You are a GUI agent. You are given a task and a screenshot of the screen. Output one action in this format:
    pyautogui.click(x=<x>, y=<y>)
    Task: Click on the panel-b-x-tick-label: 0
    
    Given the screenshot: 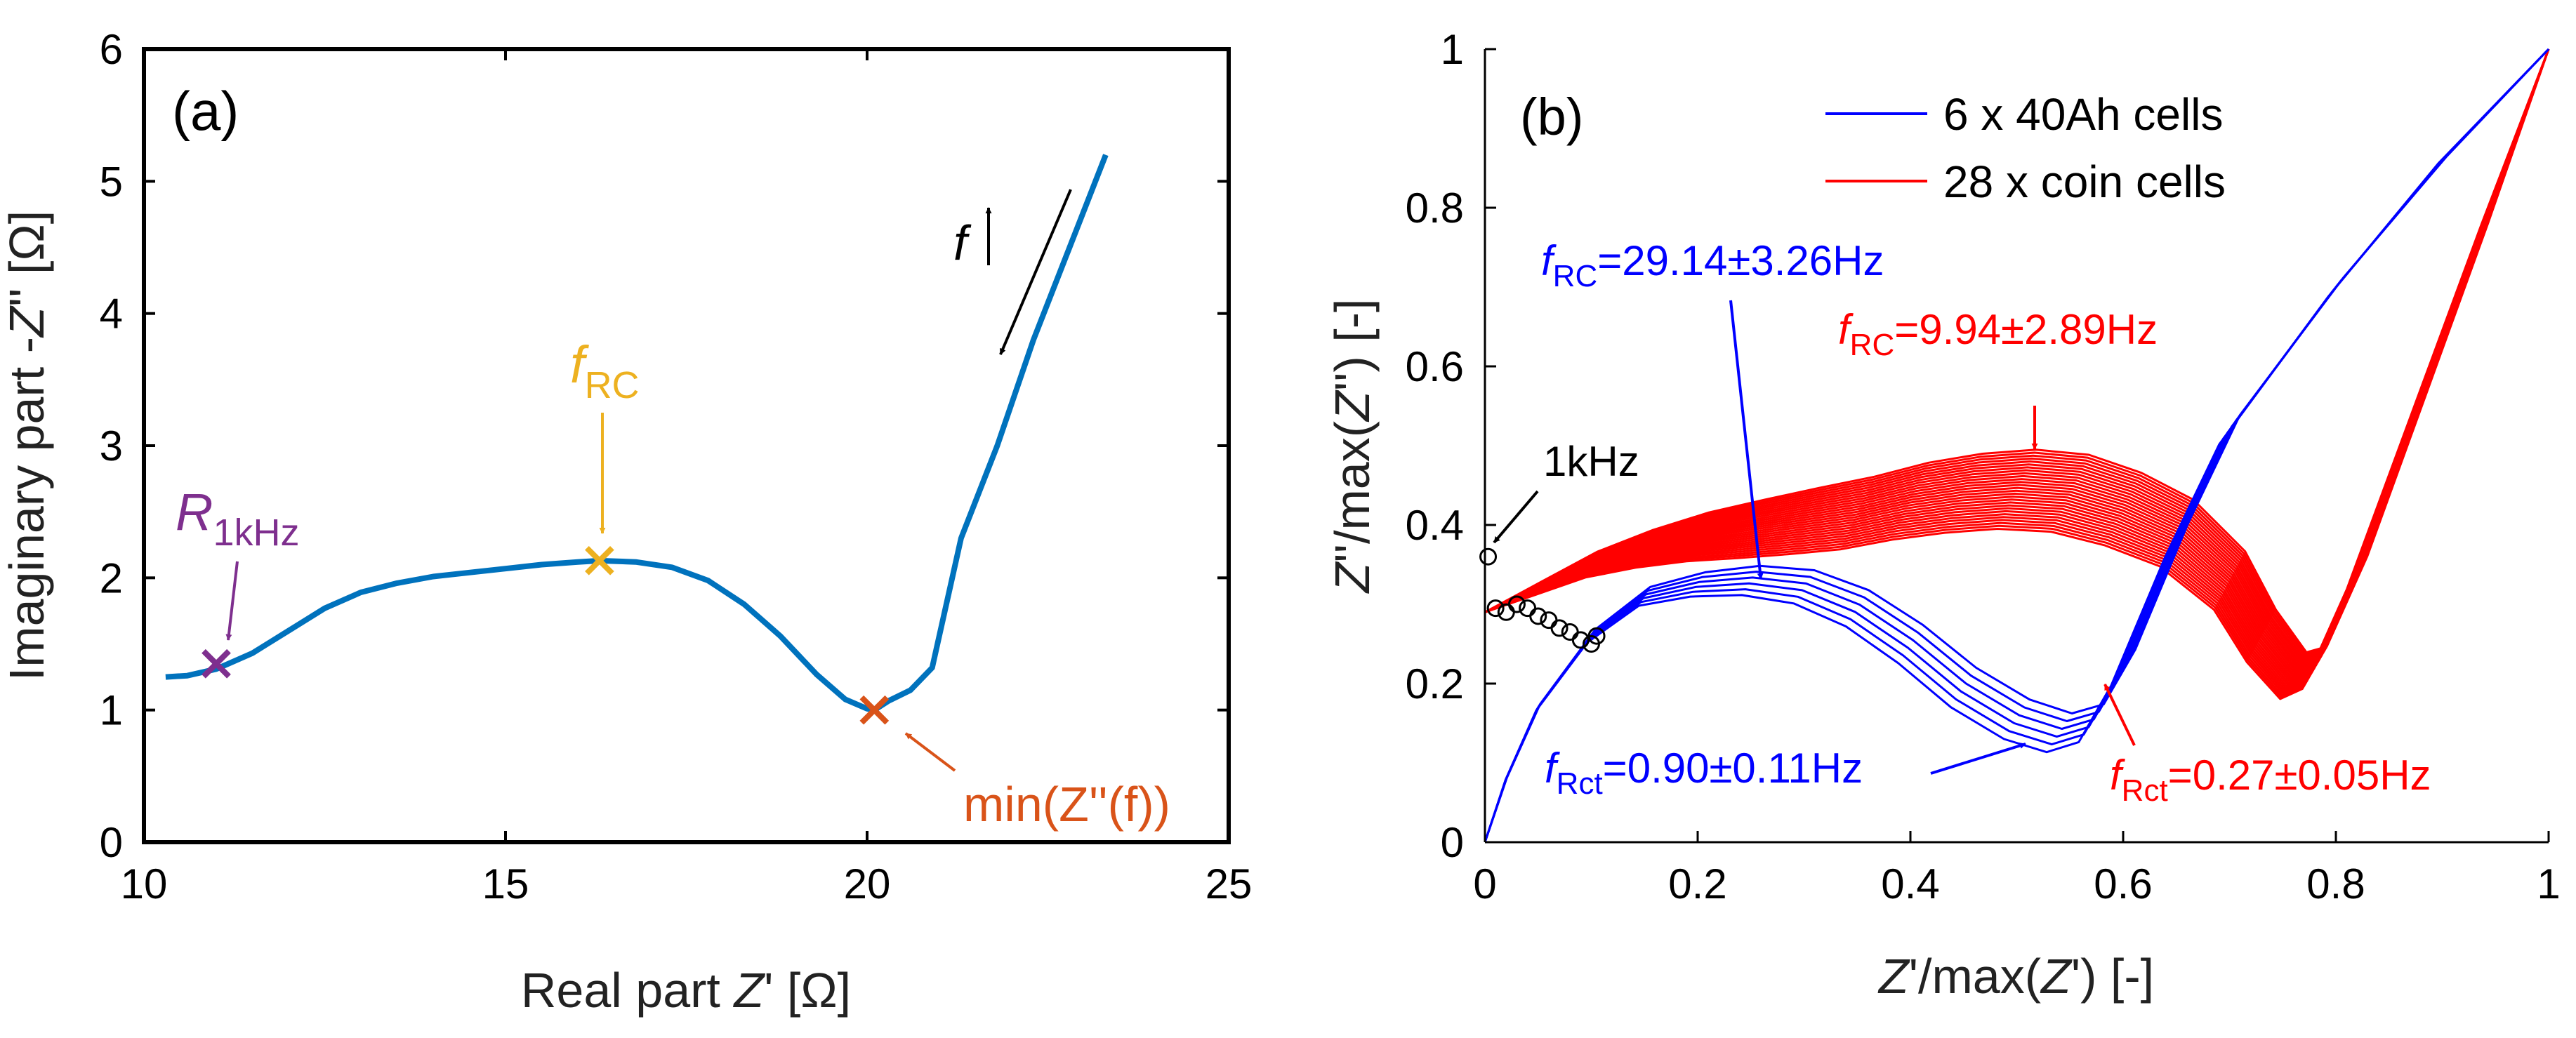 What is the action you would take?
    pyautogui.click(x=1484, y=883)
    